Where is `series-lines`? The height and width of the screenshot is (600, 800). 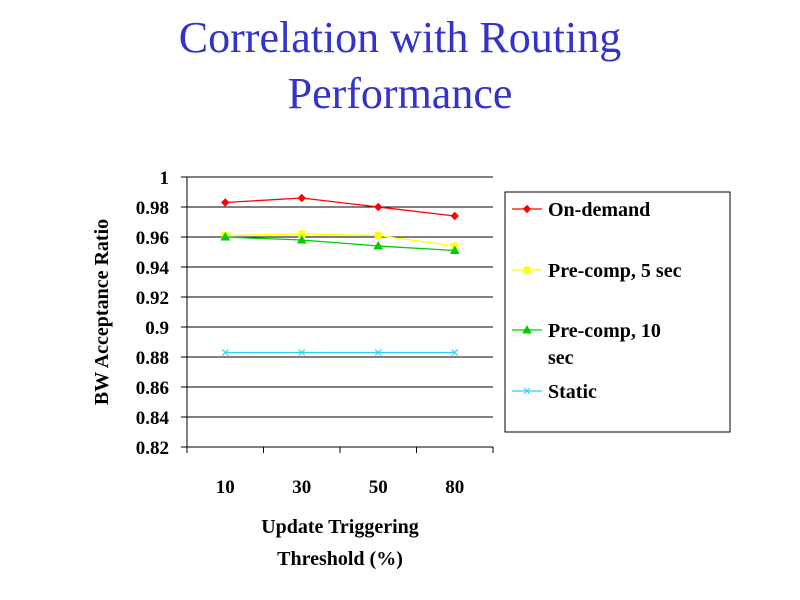
series-lines is located at coordinates (340, 274).